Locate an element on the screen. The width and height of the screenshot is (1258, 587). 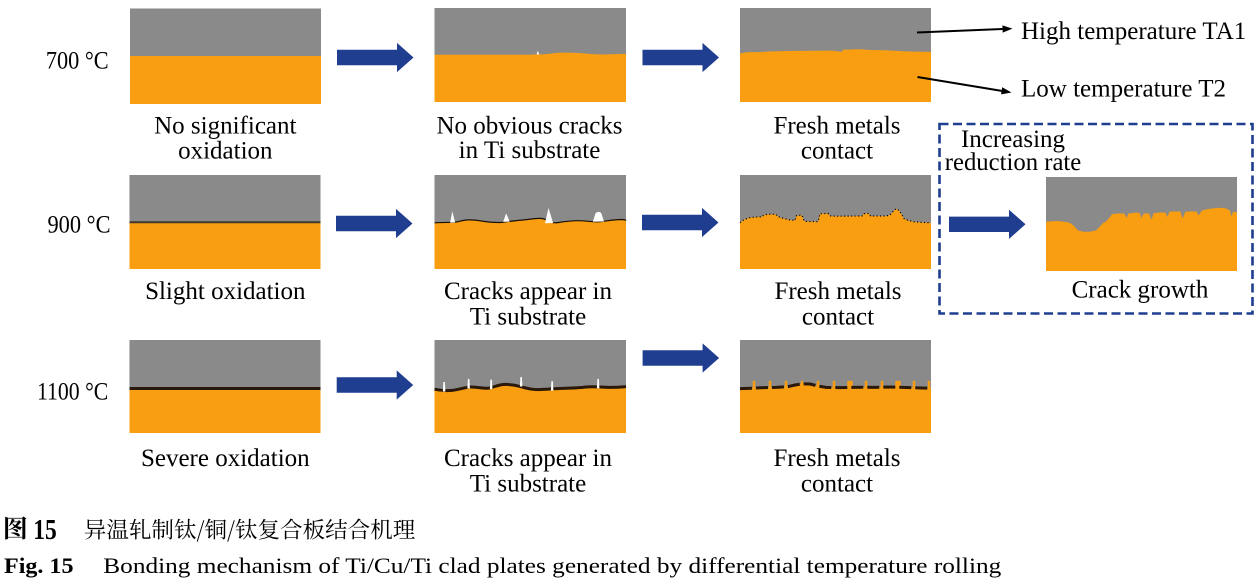
svg-text: High temperature TA1 is located at coordinates (1133, 31).